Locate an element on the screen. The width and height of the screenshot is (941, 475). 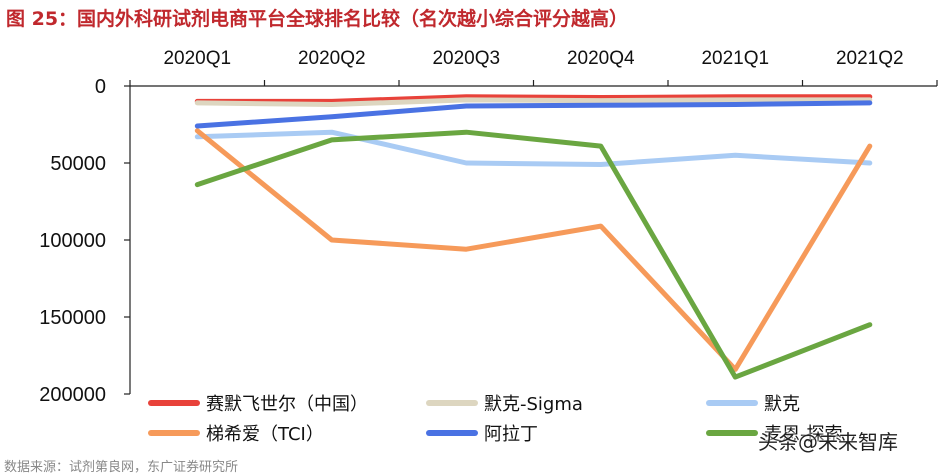
x-tick-label: 2020Q1 is located at coordinates (197, 58).